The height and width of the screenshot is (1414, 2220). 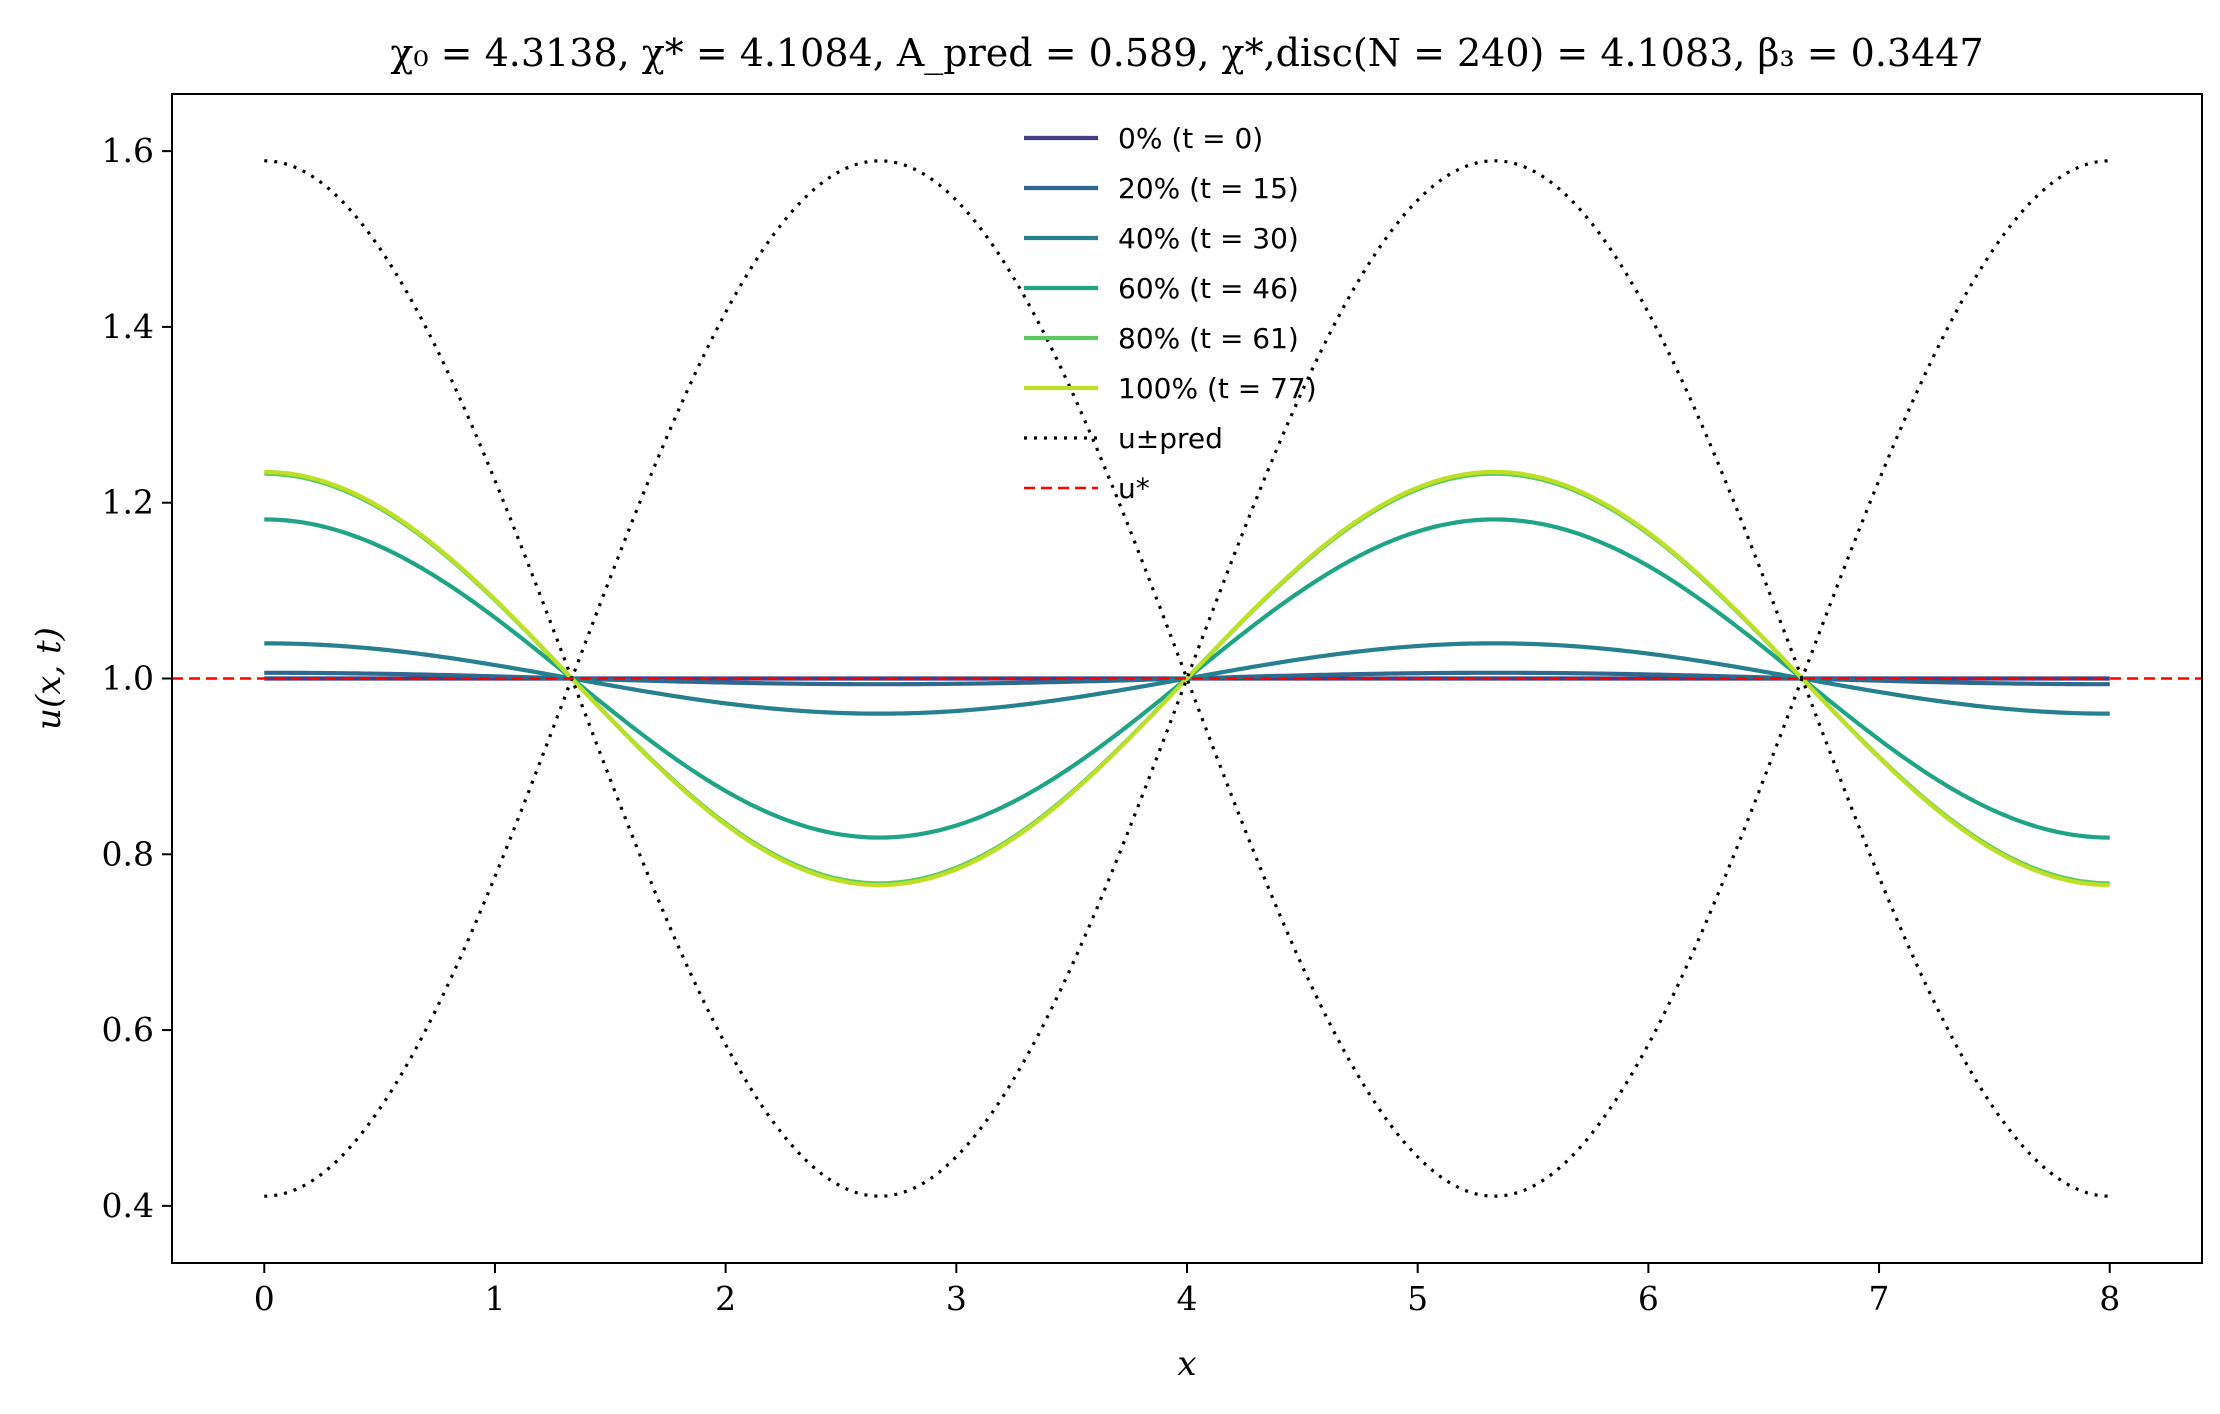 What do you see at coordinates (956, 1298) in the screenshot?
I see `x-tick-label-3: 3` at bounding box center [956, 1298].